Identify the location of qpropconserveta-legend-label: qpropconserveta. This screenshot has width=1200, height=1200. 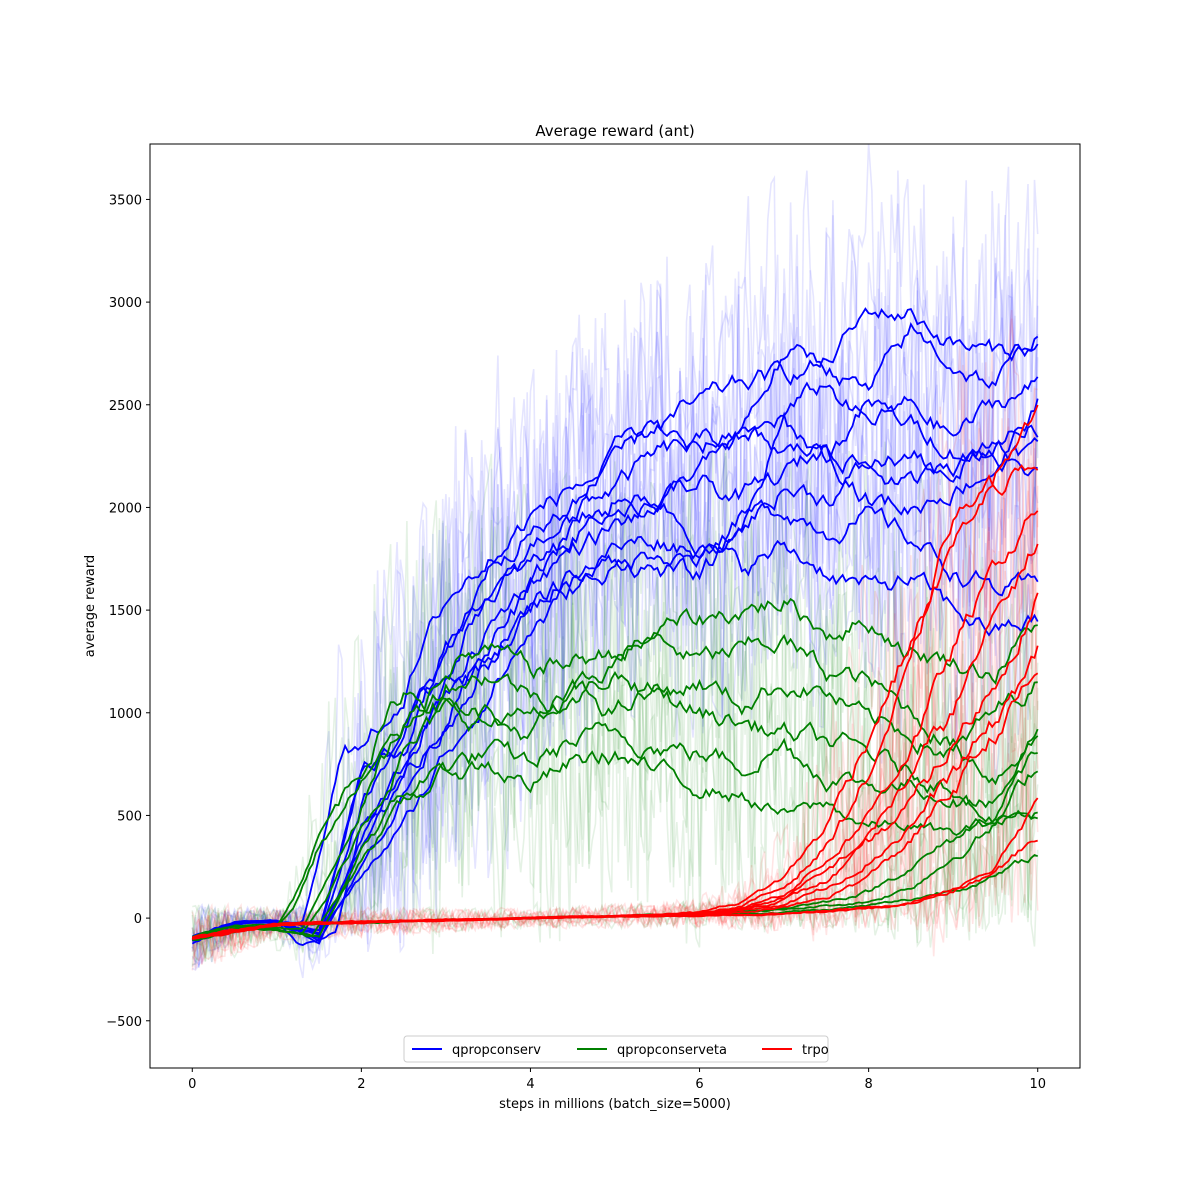
(672, 1050).